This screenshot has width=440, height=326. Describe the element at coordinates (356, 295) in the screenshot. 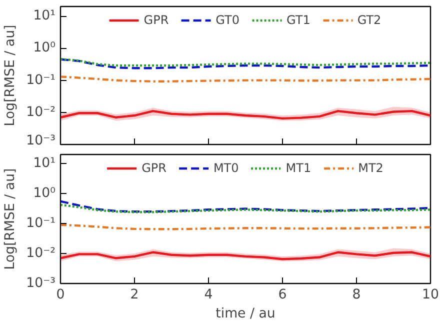

I see `x-tick-label: 8` at that location.